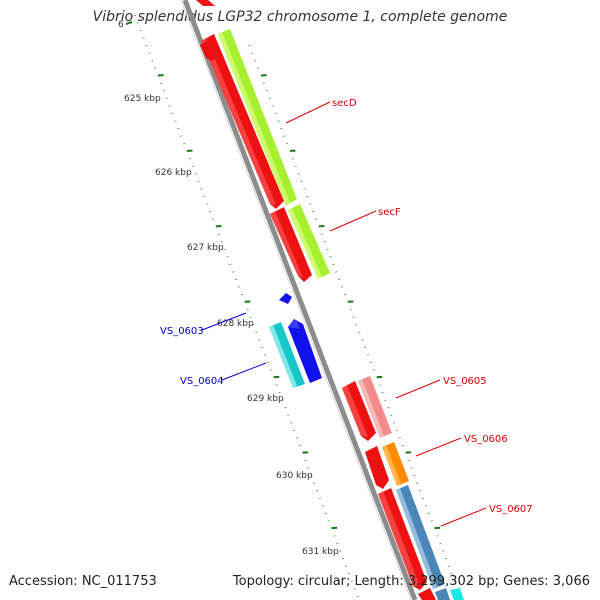 The height and width of the screenshot is (600, 600). I want to click on gene-arrow-secd-highlight, so click(238, 121).